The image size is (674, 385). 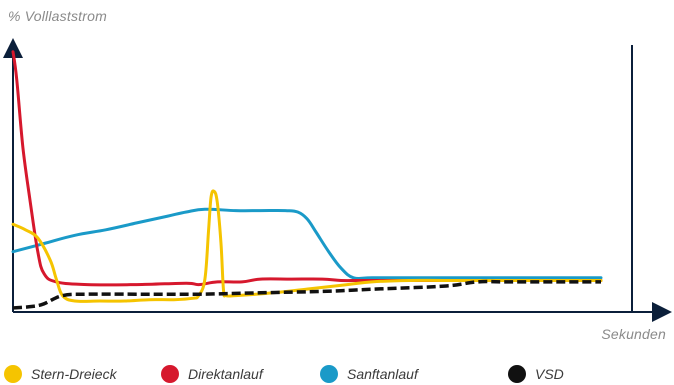 I want to click on legend-dot-vsd, so click(x=517, y=373).